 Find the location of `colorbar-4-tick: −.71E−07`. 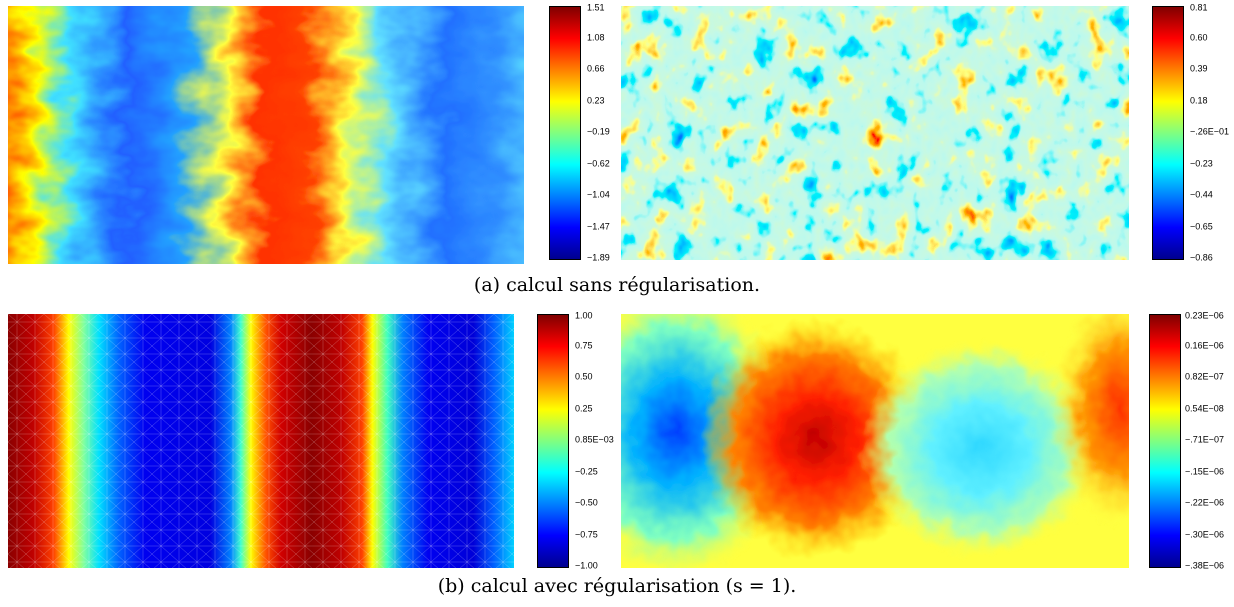

colorbar-4-tick: −.71E−07 is located at coordinates (1205, 439).